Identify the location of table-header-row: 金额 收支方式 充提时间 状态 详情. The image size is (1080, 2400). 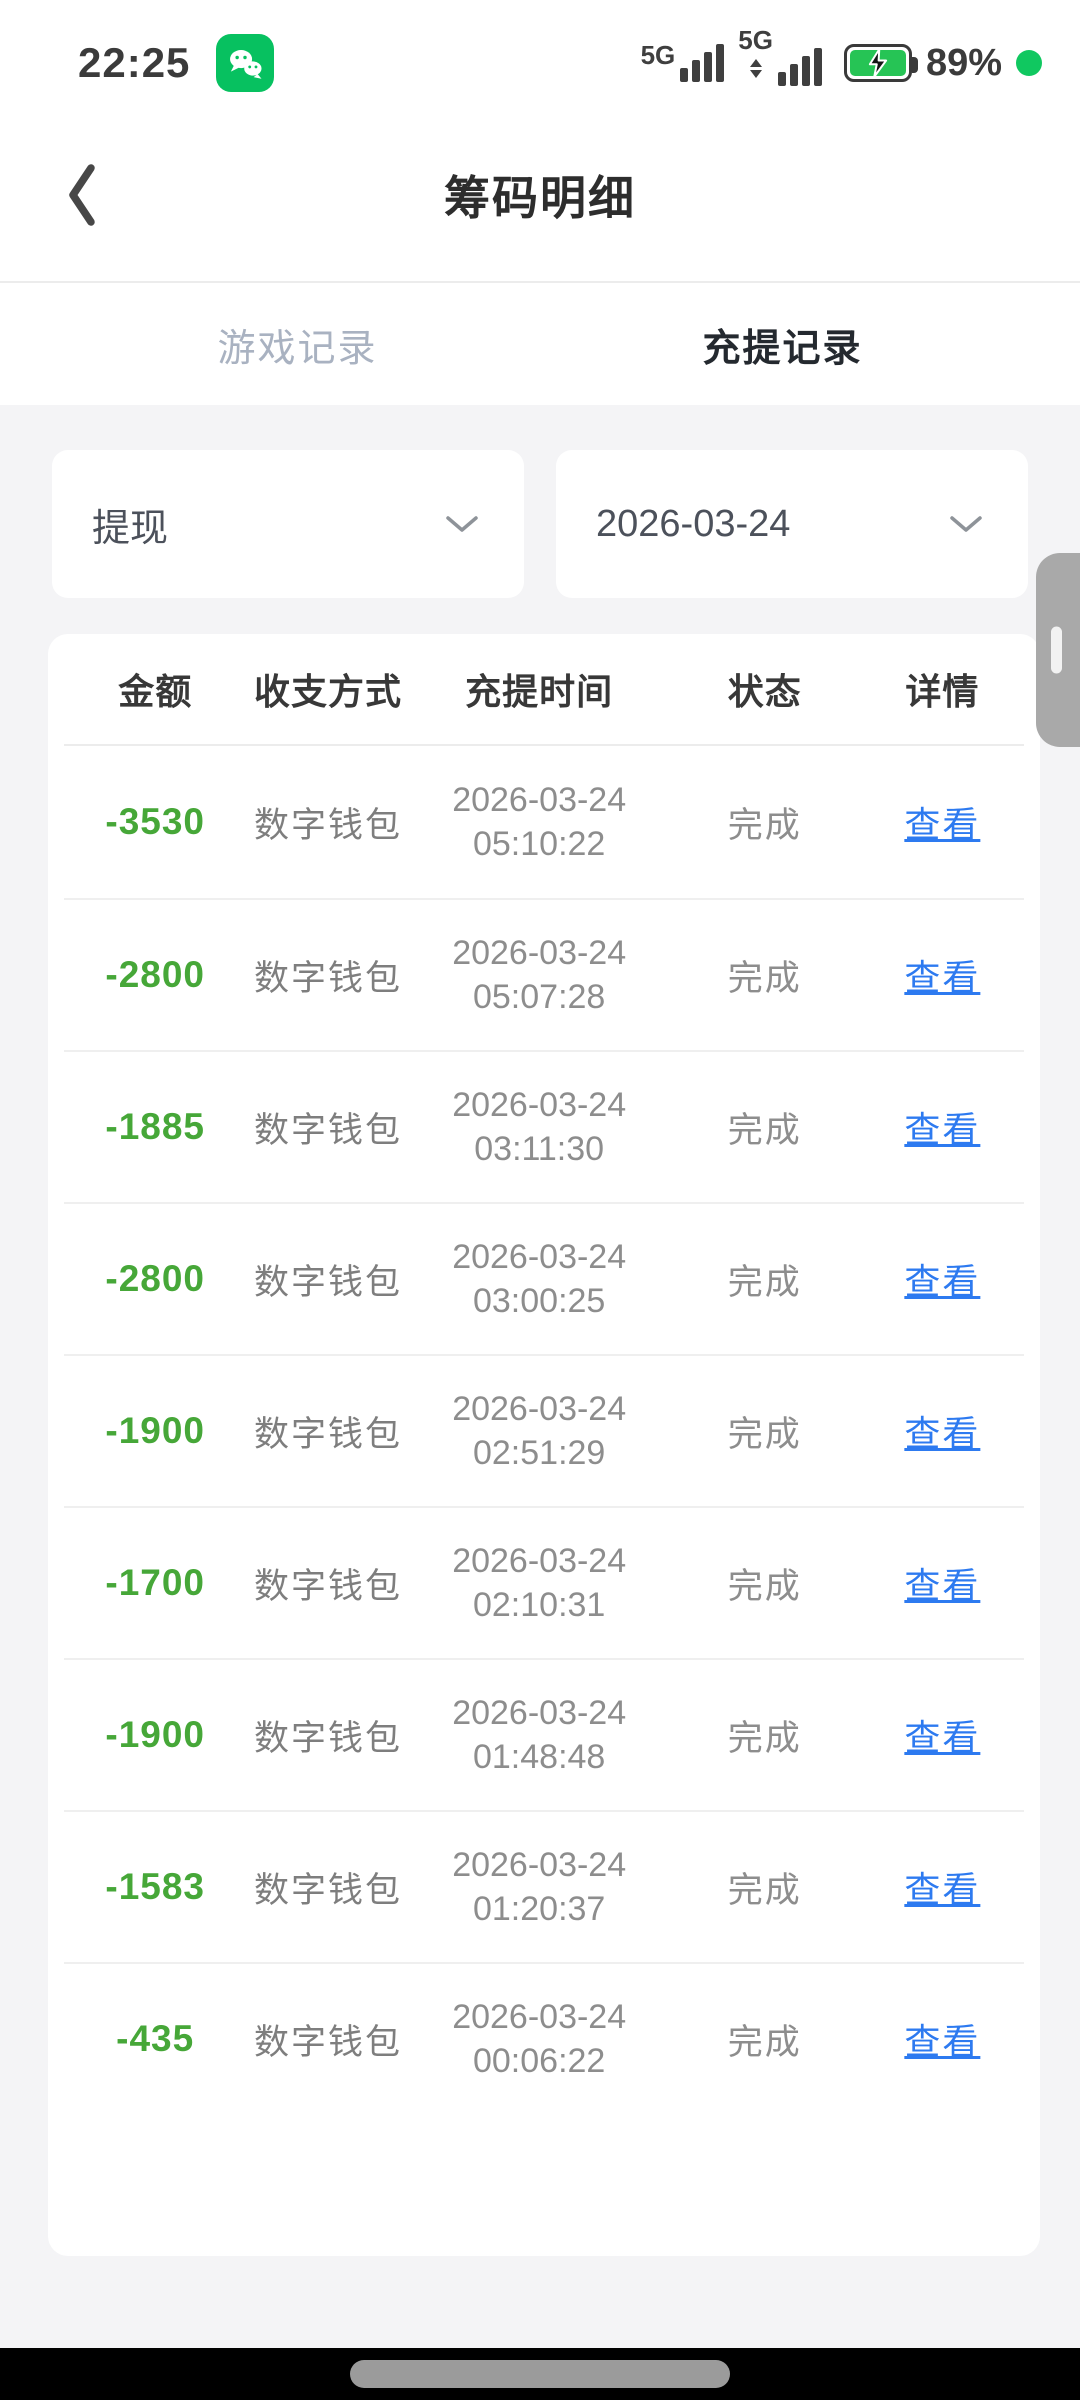
(544, 689).